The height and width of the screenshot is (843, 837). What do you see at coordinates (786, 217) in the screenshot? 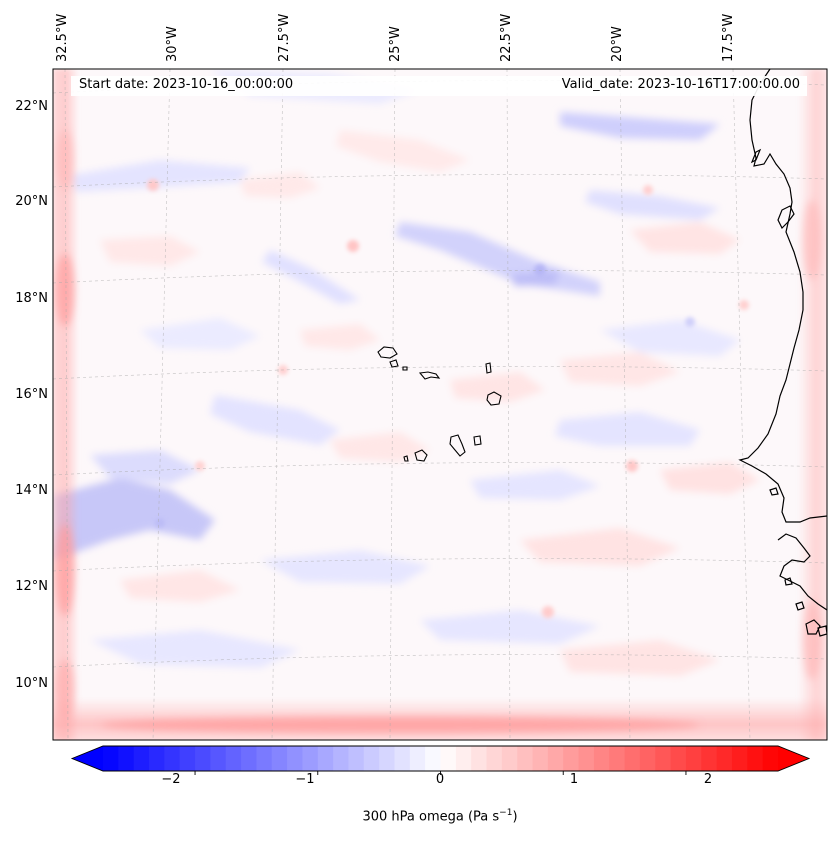
I see `coast-banc-arguin` at bounding box center [786, 217].